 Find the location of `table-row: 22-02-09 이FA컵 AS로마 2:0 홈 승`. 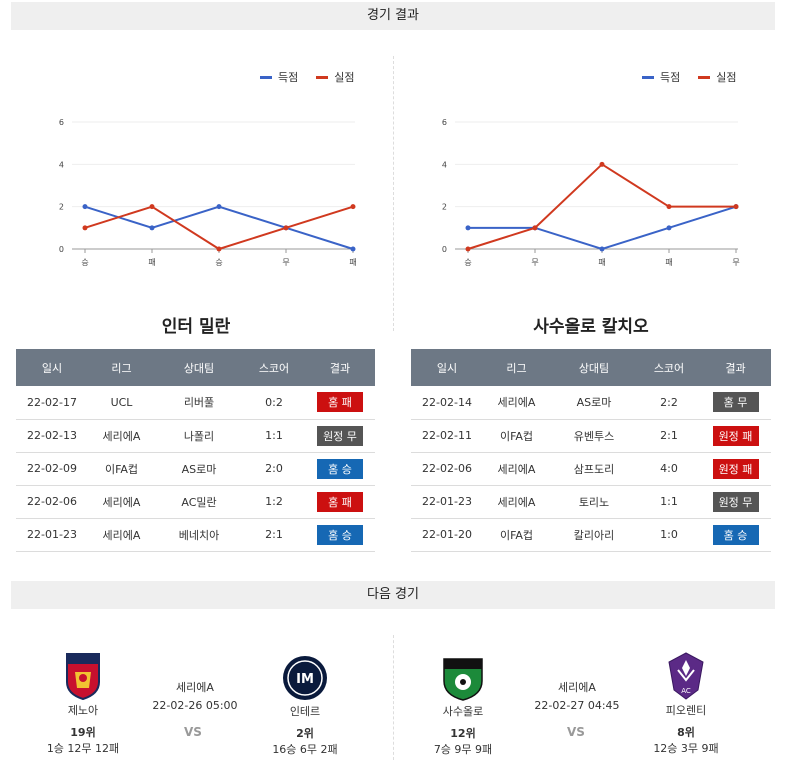

table-row: 22-02-09 이FA컵 AS로마 2:0 홈 승 is located at coordinates (195, 469).